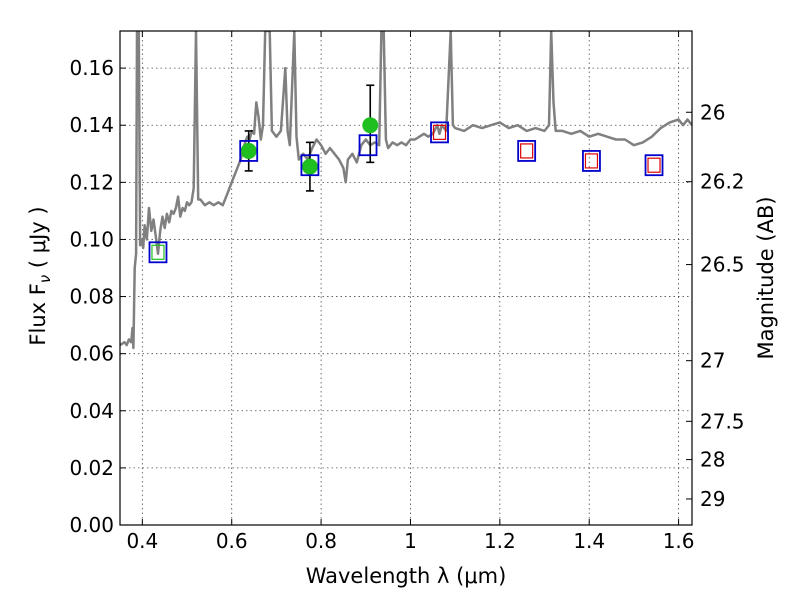 This screenshot has height=600, width=800. Describe the element at coordinates (722, 265) in the screenshot. I see `right-axis-tick-label: 26.5` at that location.